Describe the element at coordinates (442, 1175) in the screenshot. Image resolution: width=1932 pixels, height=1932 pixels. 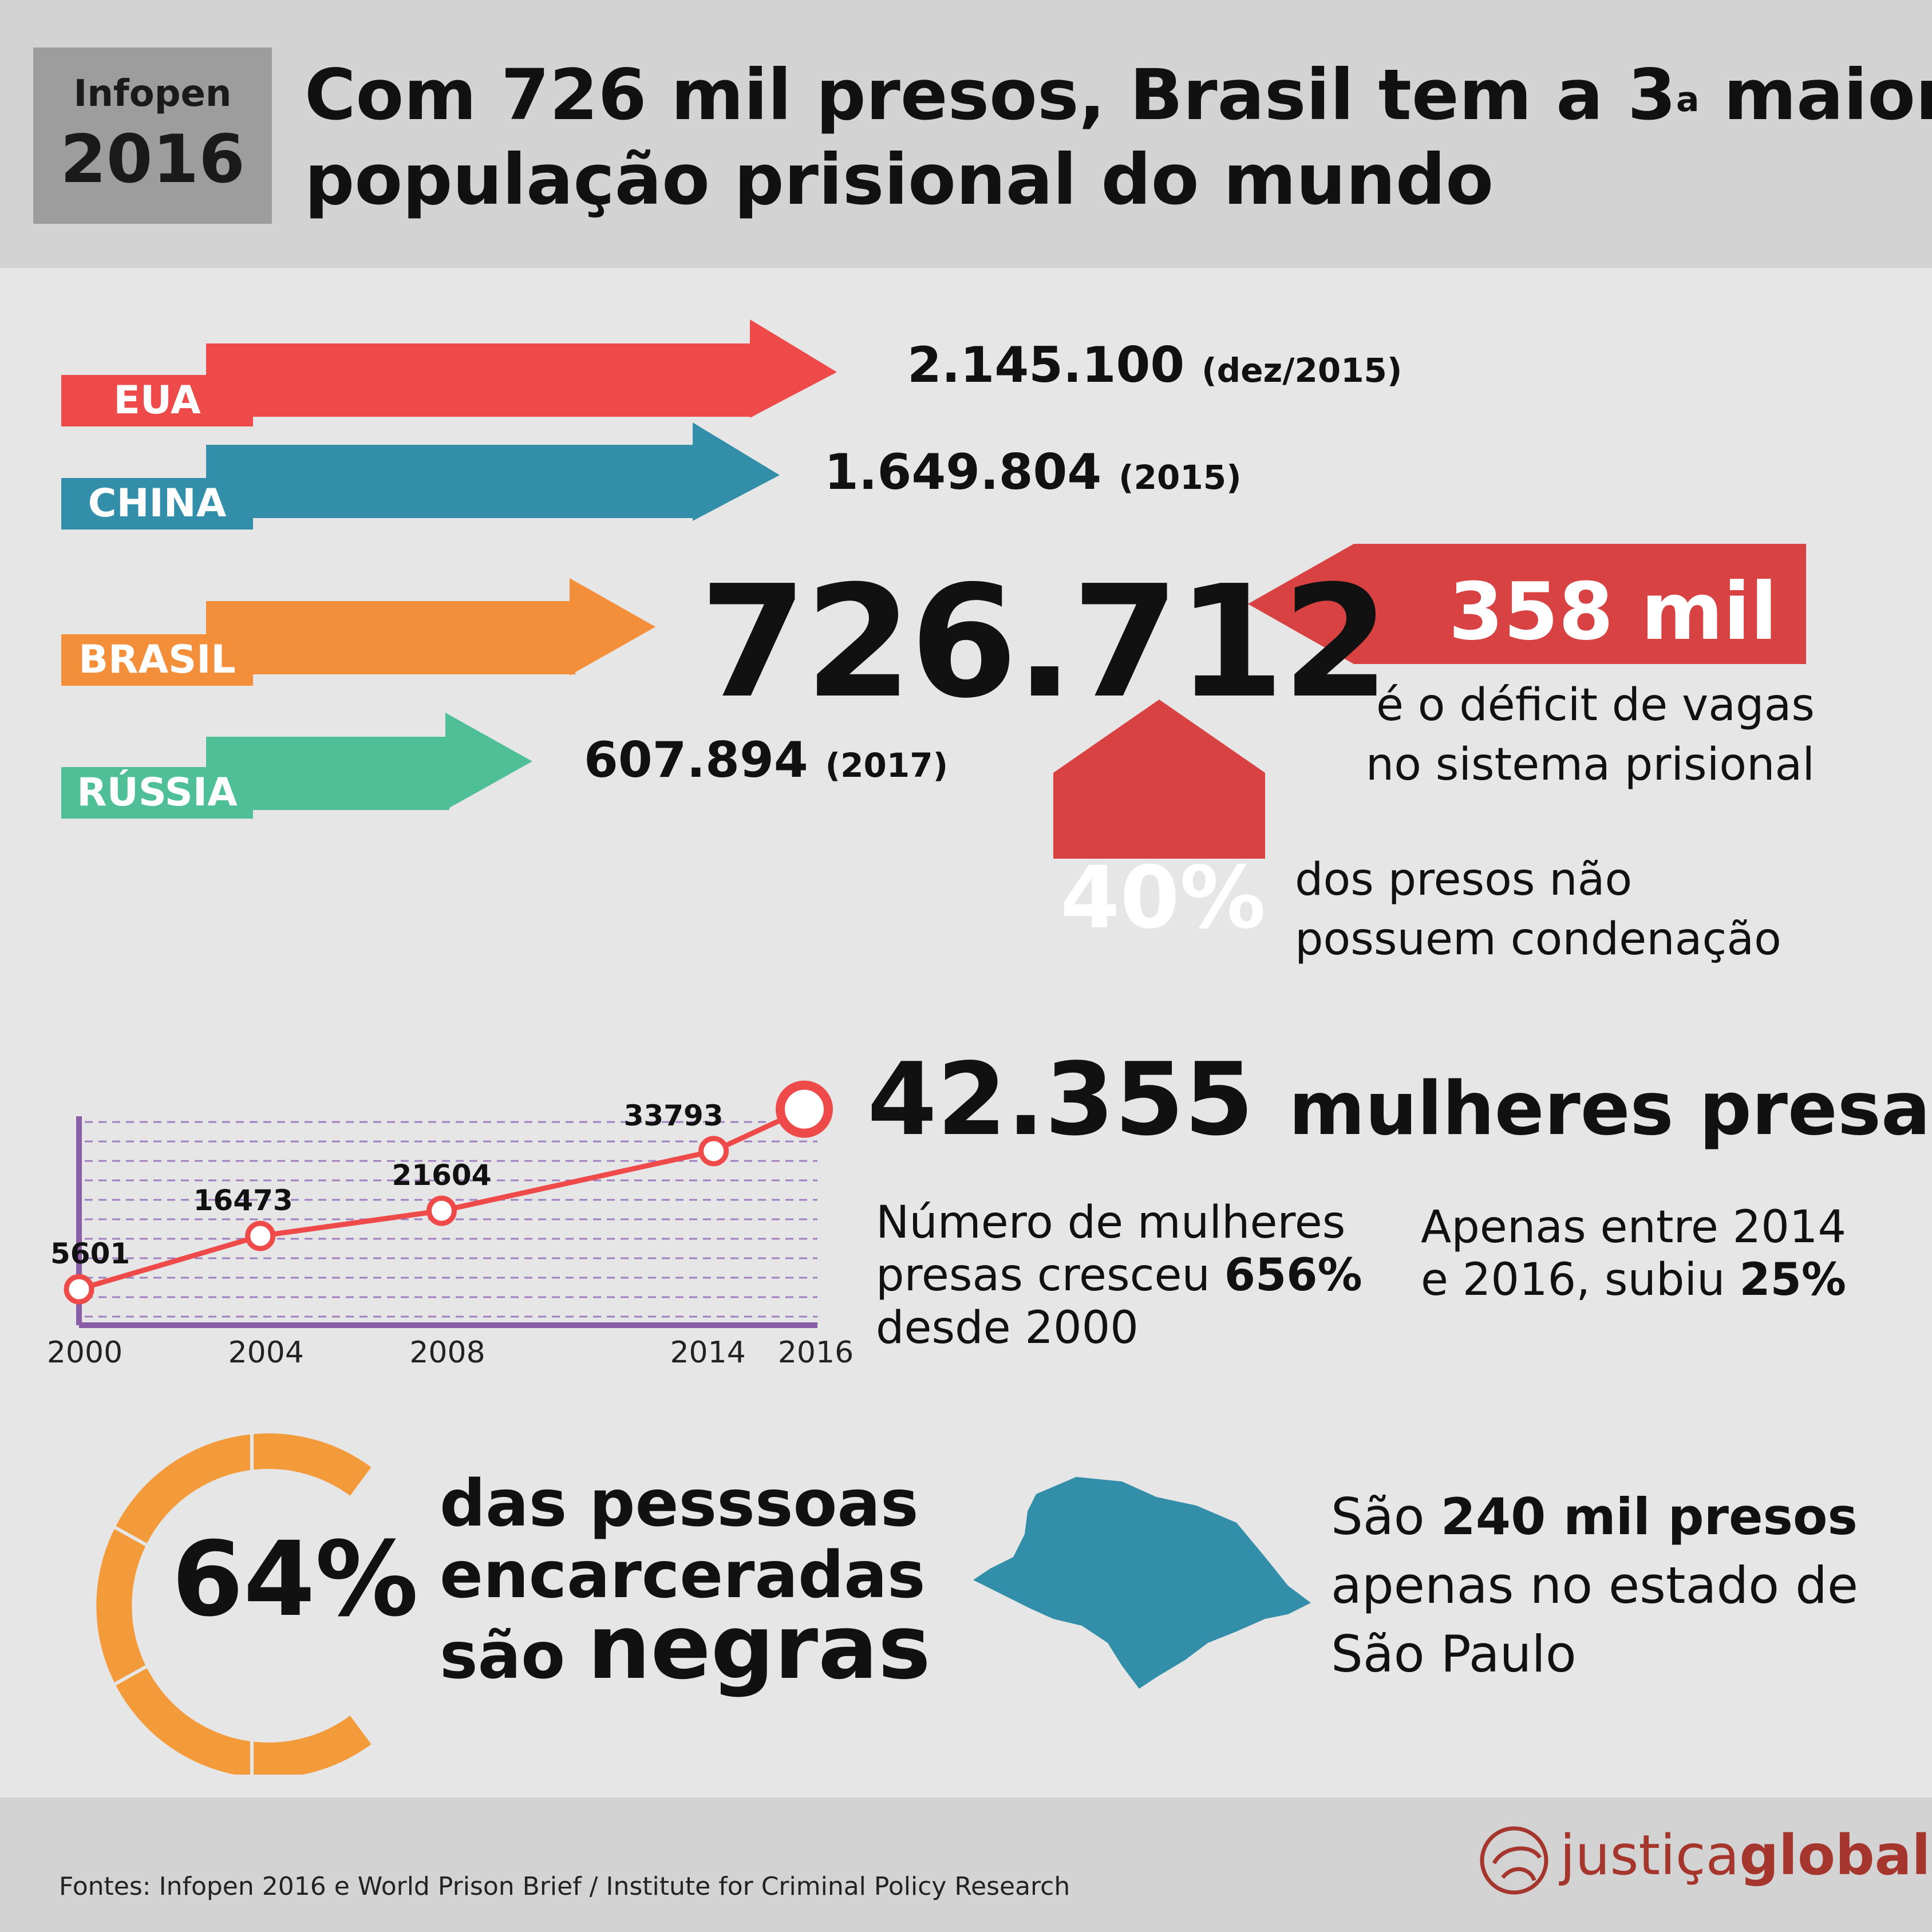
I see `point-label: 21604` at that location.